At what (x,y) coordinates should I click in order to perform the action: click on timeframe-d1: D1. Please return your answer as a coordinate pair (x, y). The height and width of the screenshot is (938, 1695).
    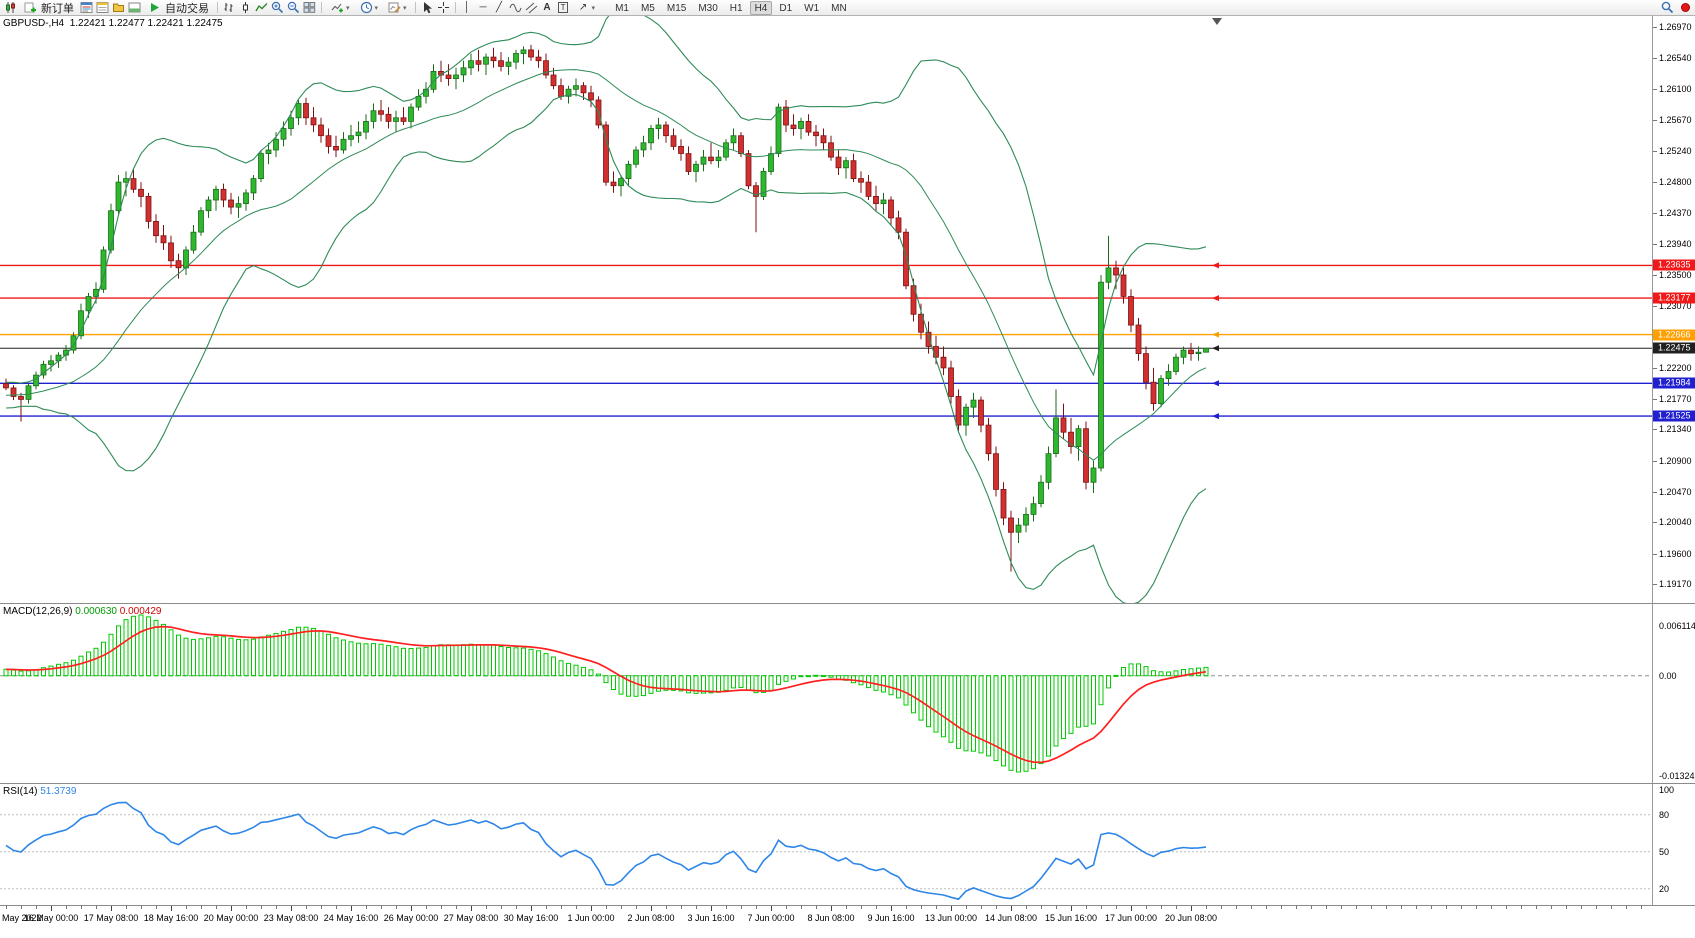
    Looking at the image, I should click on (786, 8).